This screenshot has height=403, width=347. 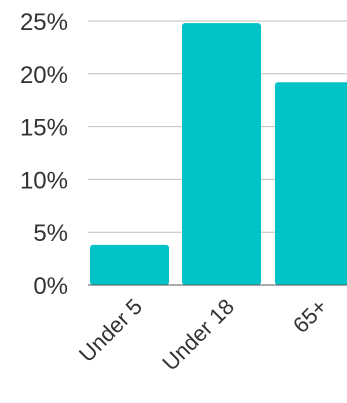 What do you see at coordinates (44, 154) in the screenshot?
I see `y-axis-ticks: 0% 5% 10% 15% 20% 25%` at bounding box center [44, 154].